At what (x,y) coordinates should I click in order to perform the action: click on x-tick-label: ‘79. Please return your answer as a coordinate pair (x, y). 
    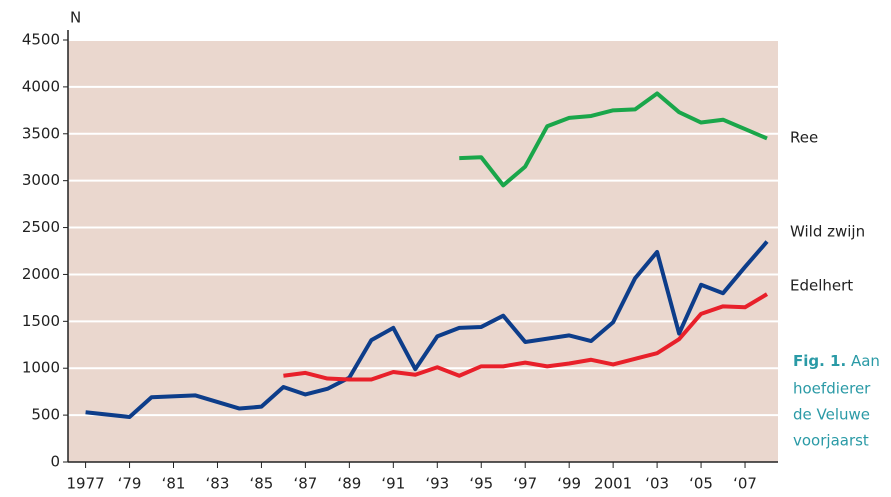
    Looking at the image, I should click on (130, 484).